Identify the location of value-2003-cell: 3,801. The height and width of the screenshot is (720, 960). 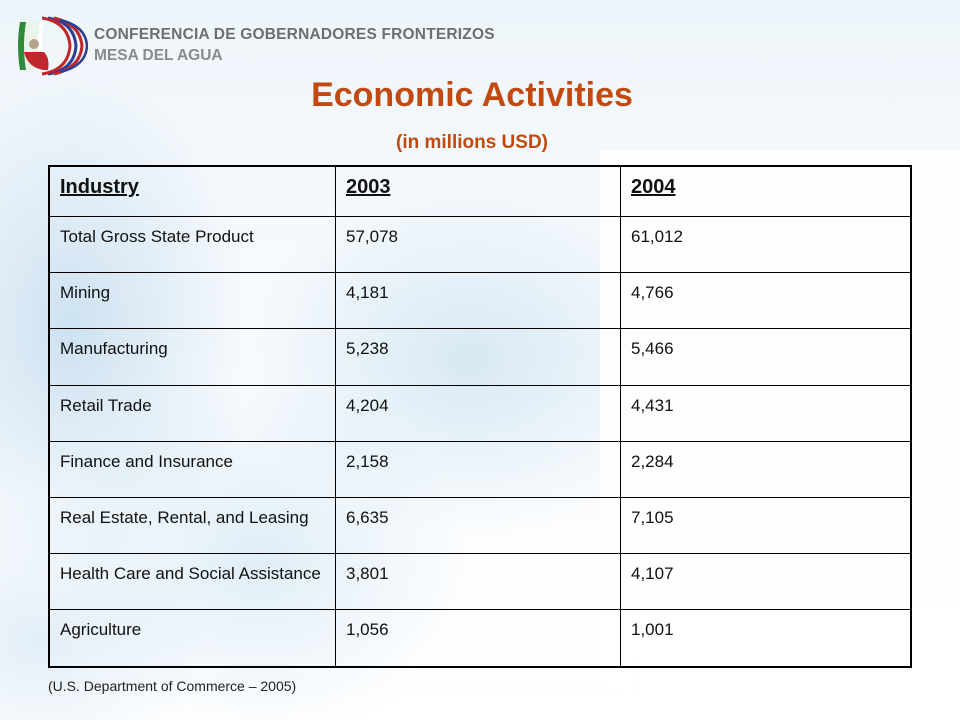
(478, 582).